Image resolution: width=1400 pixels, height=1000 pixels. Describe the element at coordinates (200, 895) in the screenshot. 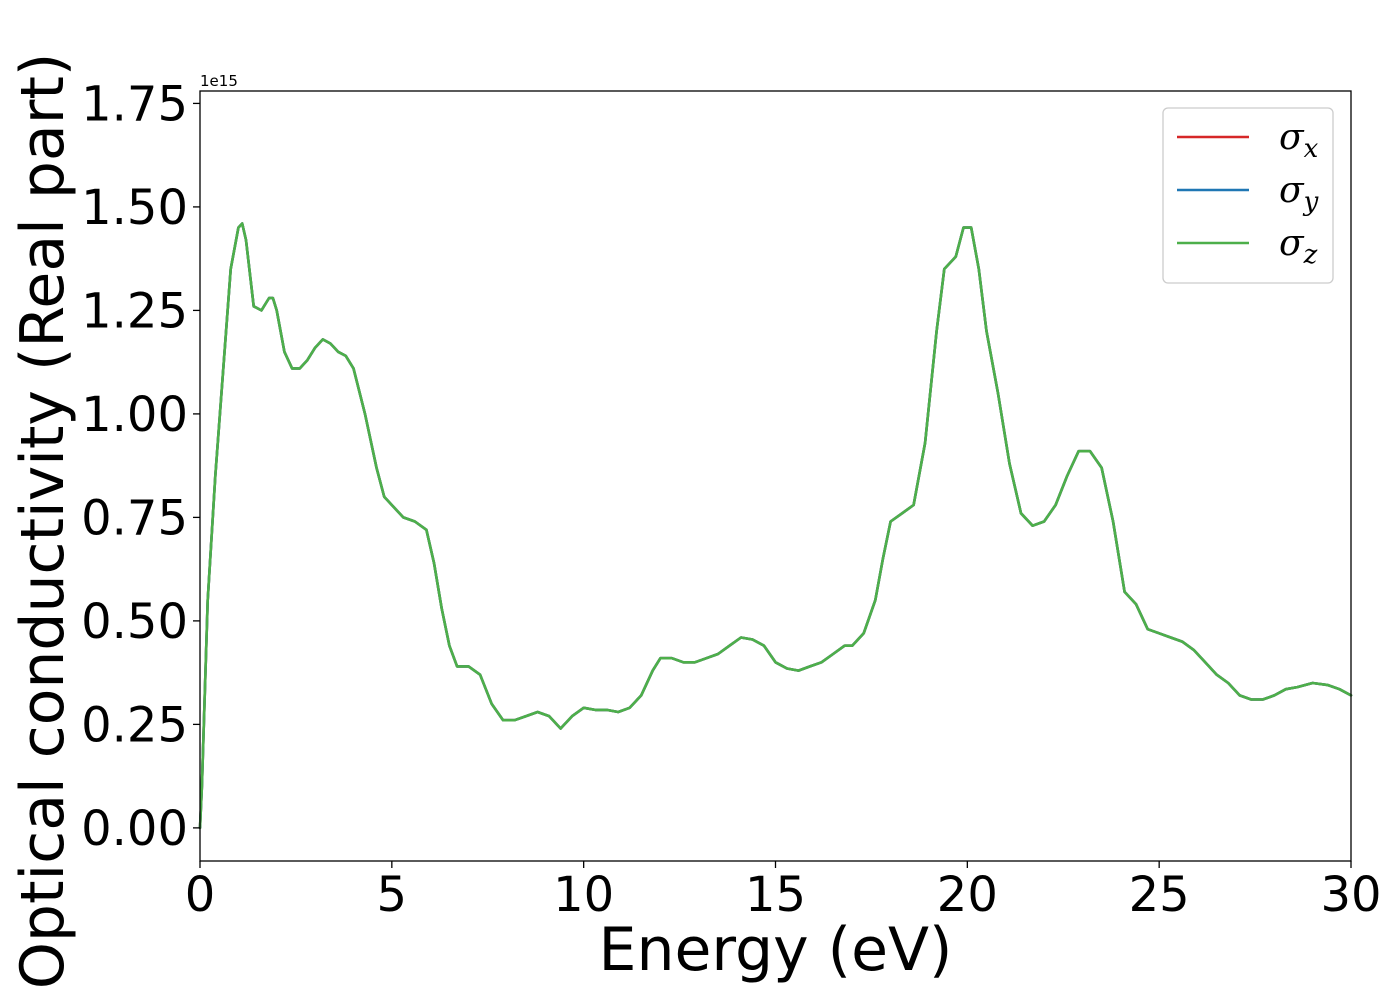

I see `x-tick-label: 0` at that location.